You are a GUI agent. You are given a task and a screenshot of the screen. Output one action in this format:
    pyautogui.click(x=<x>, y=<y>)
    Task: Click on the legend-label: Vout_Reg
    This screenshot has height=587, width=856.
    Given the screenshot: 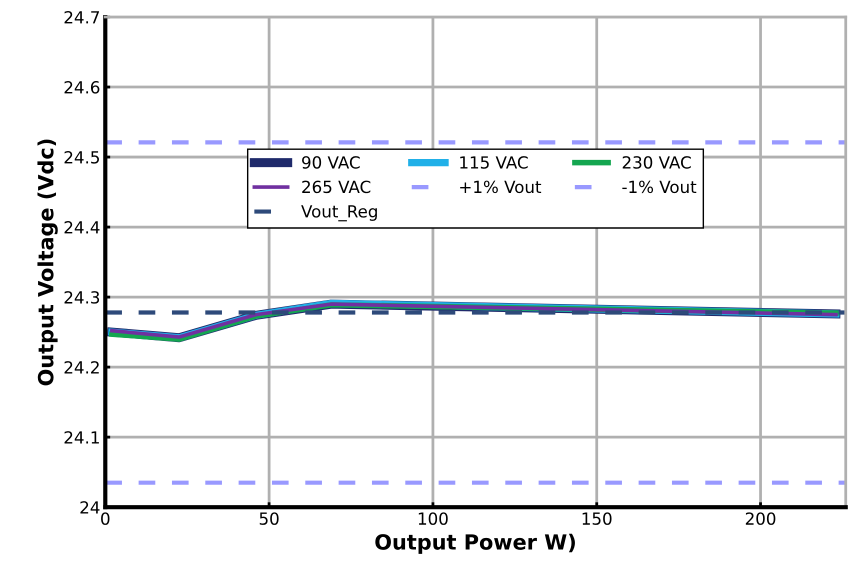 What is the action you would take?
    pyautogui.click(x=339, y=213)
    